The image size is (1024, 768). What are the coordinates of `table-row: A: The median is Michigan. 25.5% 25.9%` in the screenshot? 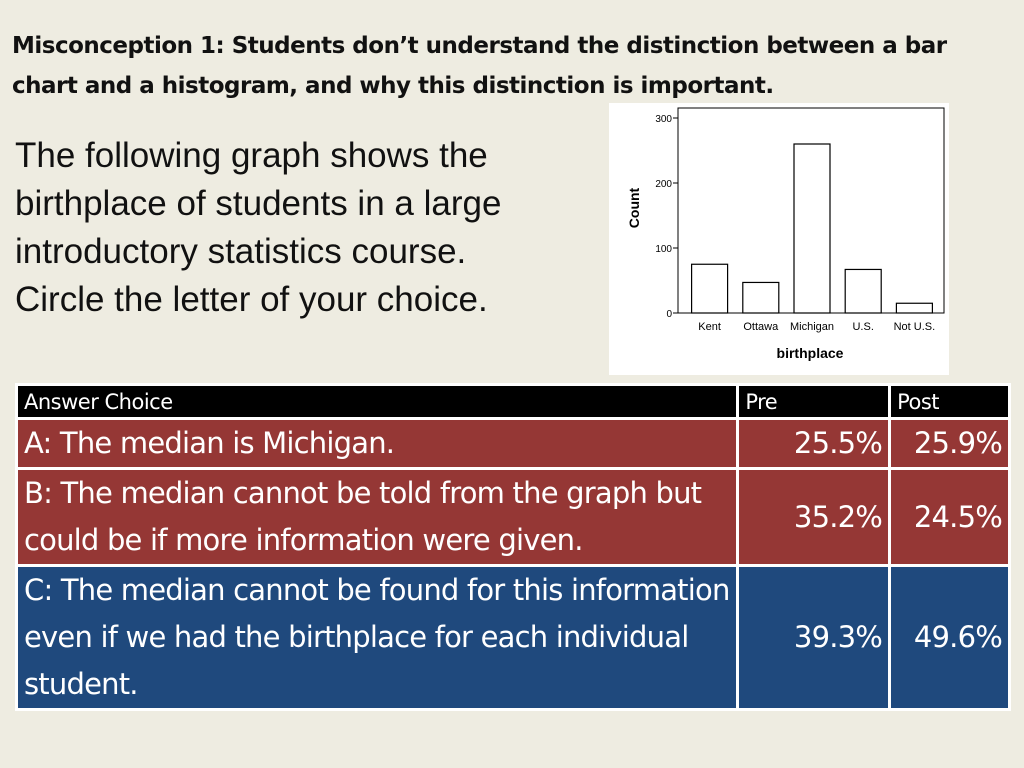 It's located at (512, 443).